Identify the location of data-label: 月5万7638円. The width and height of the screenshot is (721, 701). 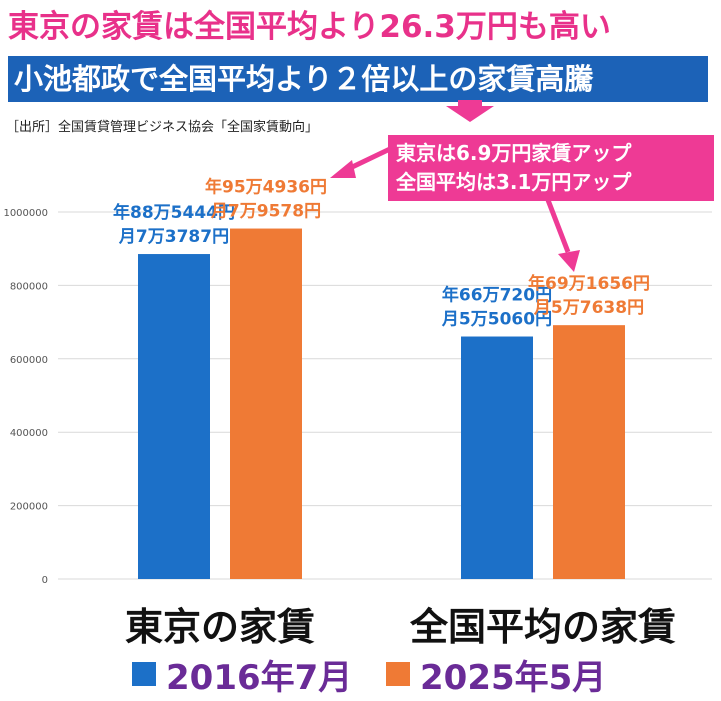
(588, 308).